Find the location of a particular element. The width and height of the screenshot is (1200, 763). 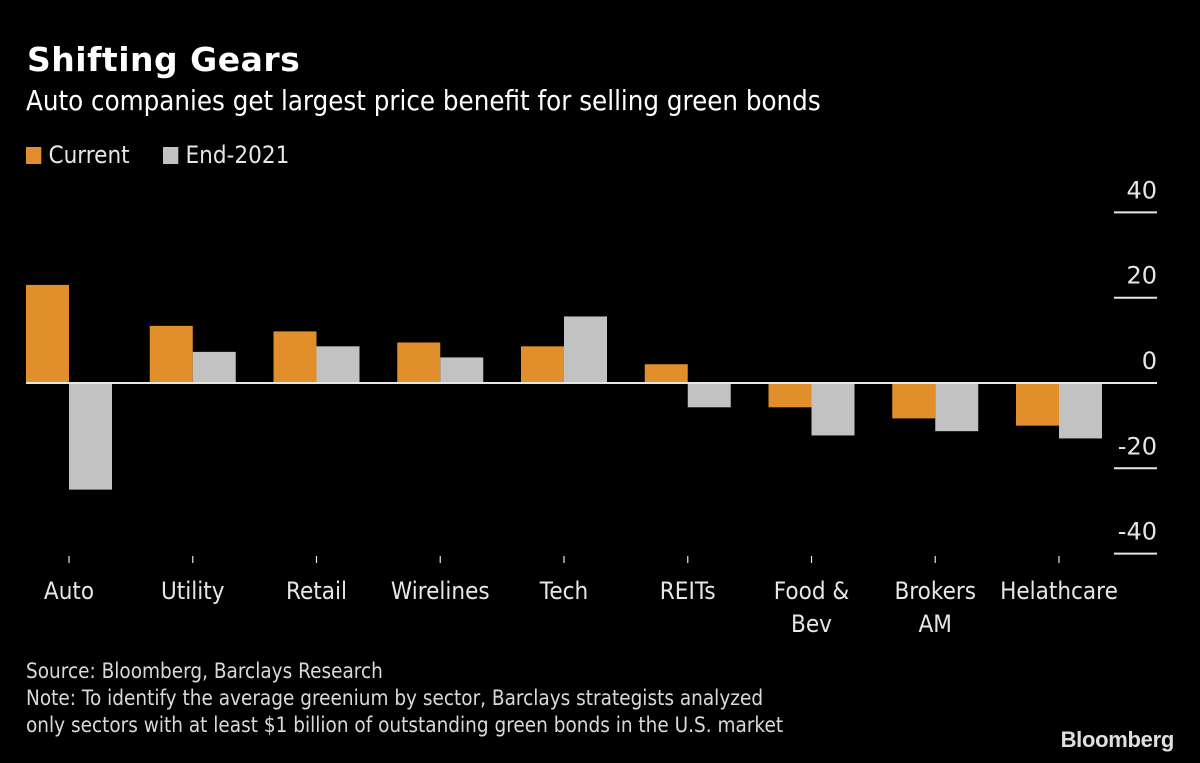

legend-item-end2021: End-2021 is located at coordinates (226, 155).